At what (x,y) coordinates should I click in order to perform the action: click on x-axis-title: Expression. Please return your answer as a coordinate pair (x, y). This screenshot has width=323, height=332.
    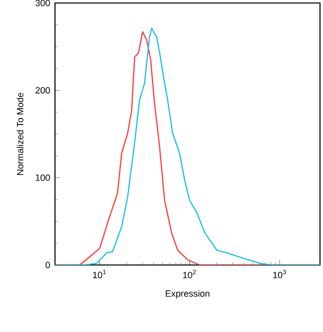
    Looking at the image, I should click on (188, 294).